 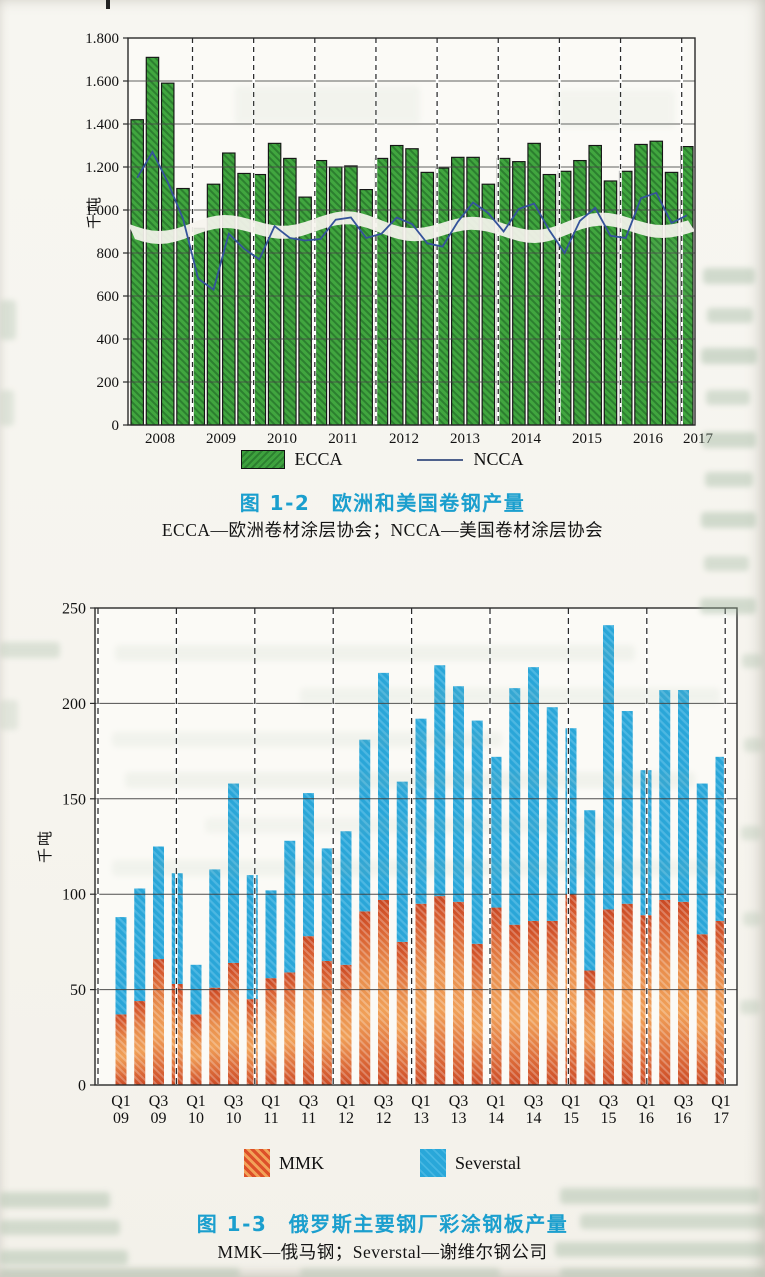 I want to click on figure-1-3-subcaption: MMK—俄马钢；Severstal—谢维尔钢公司, so click(x=382, y=1252).